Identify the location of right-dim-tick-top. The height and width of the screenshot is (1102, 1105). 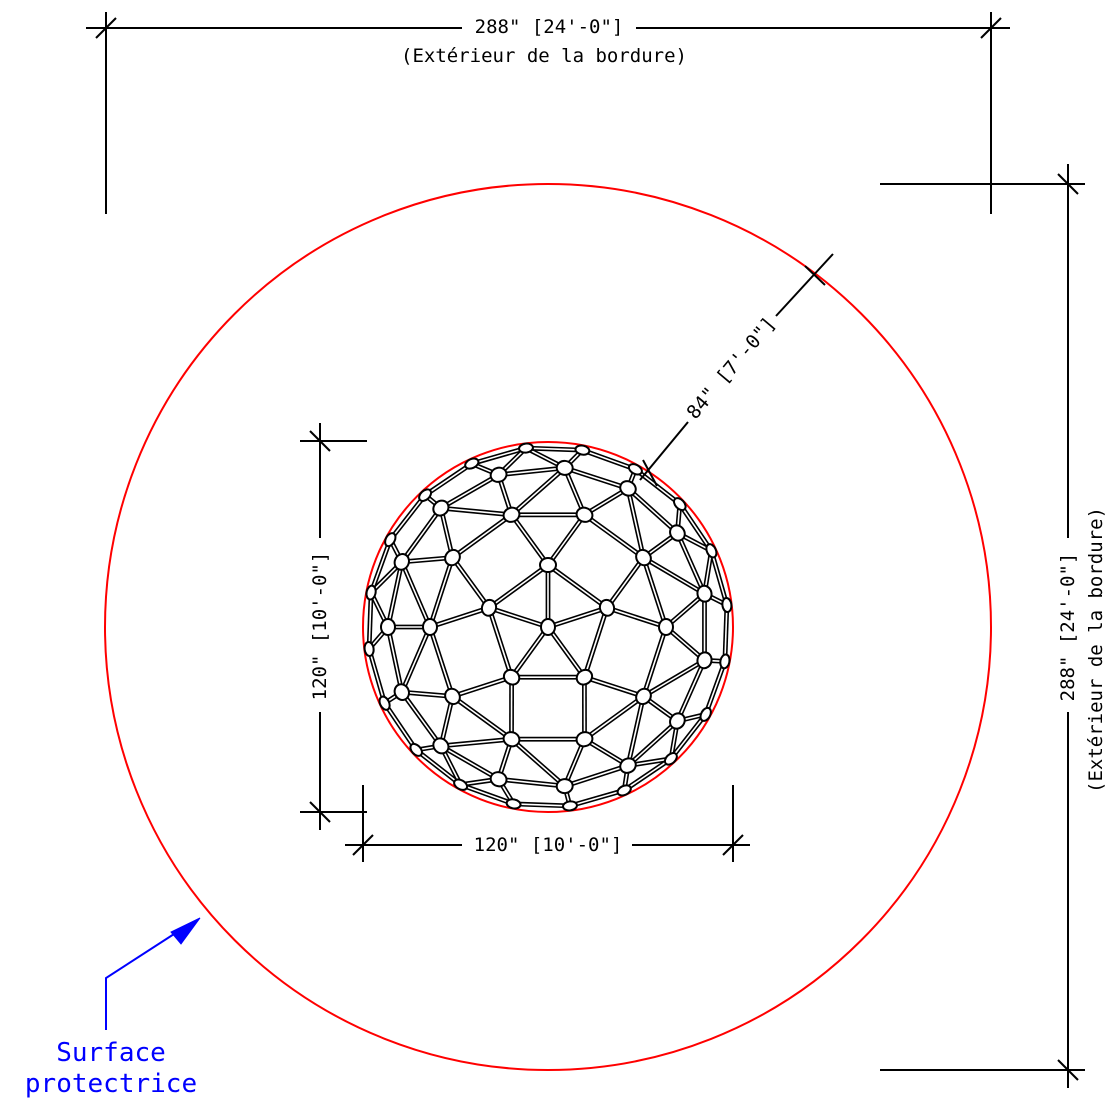
(1068, 184).